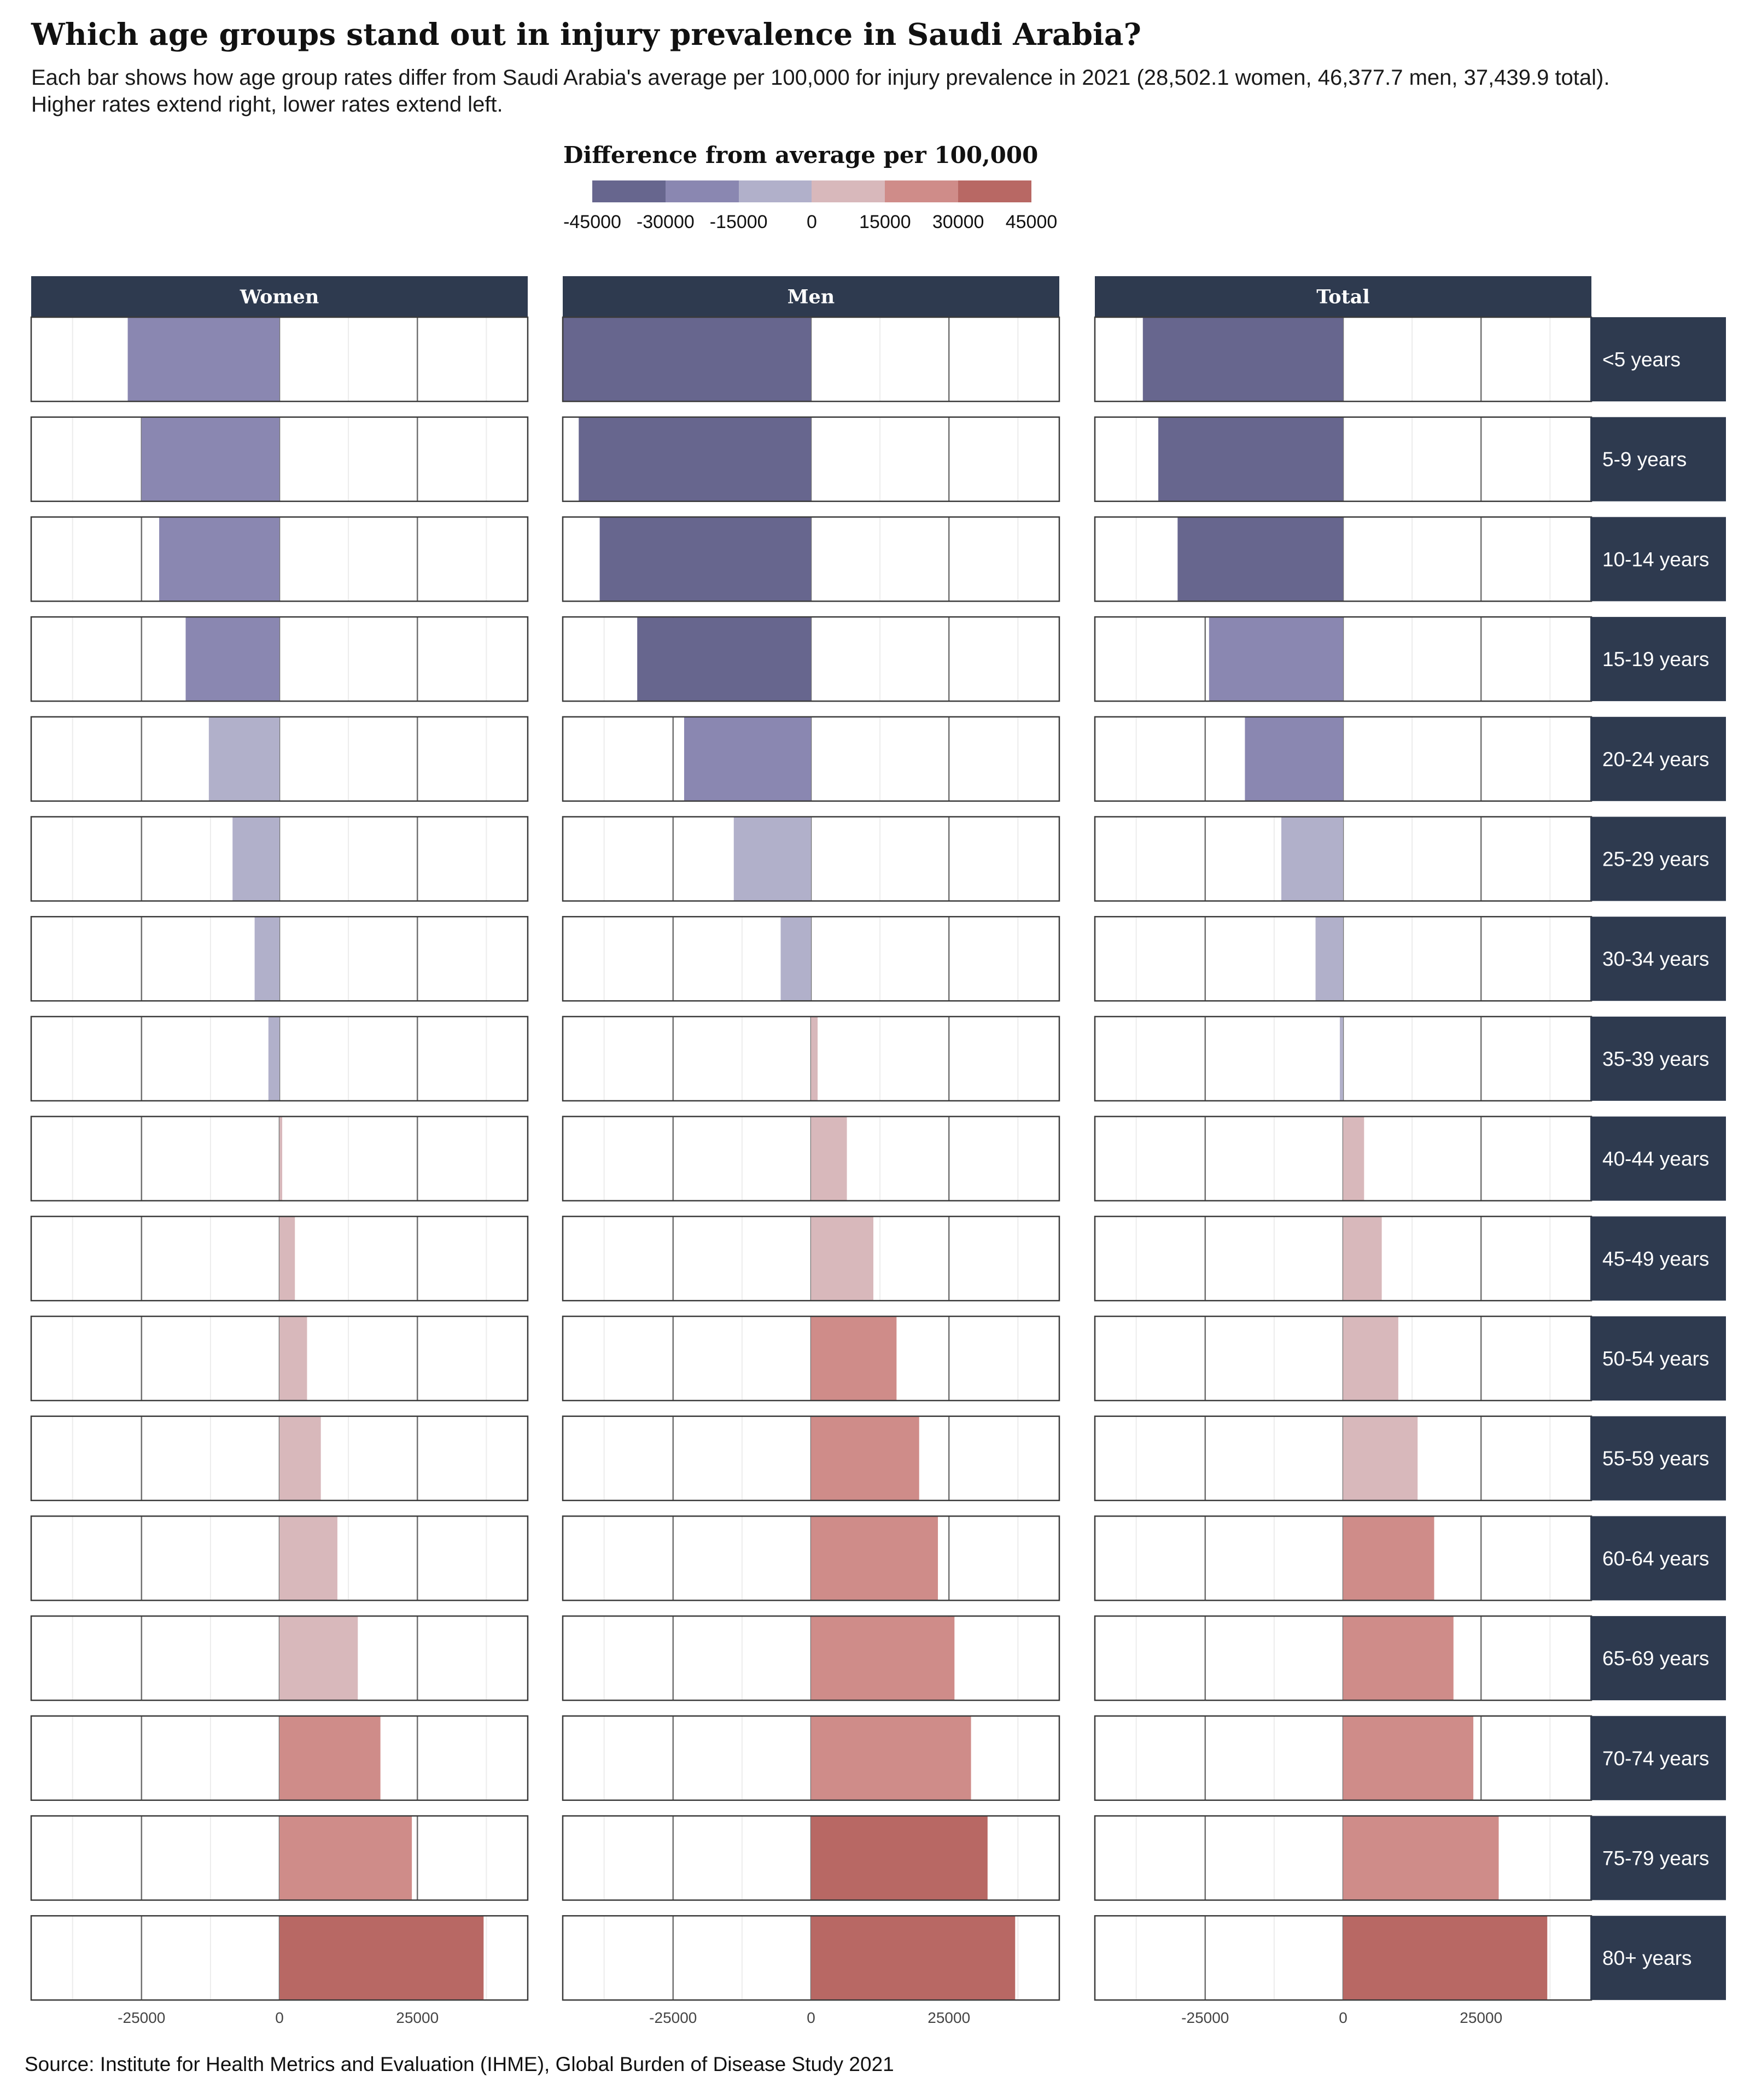 This screenshot has width=1750, height=2100. I want to click on row-label: 40-44 years, so click(1655, 1159).